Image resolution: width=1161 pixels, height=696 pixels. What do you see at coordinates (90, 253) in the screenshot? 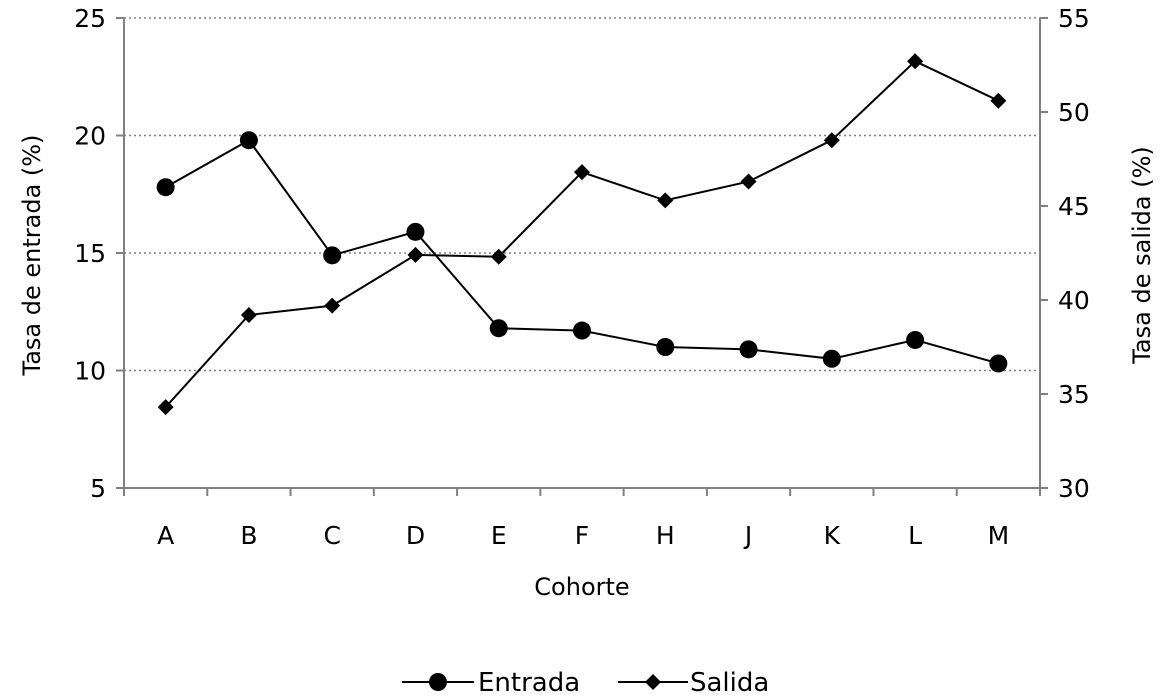
I see `y-tick-label-left: 15` at bounding box center [90, 253].